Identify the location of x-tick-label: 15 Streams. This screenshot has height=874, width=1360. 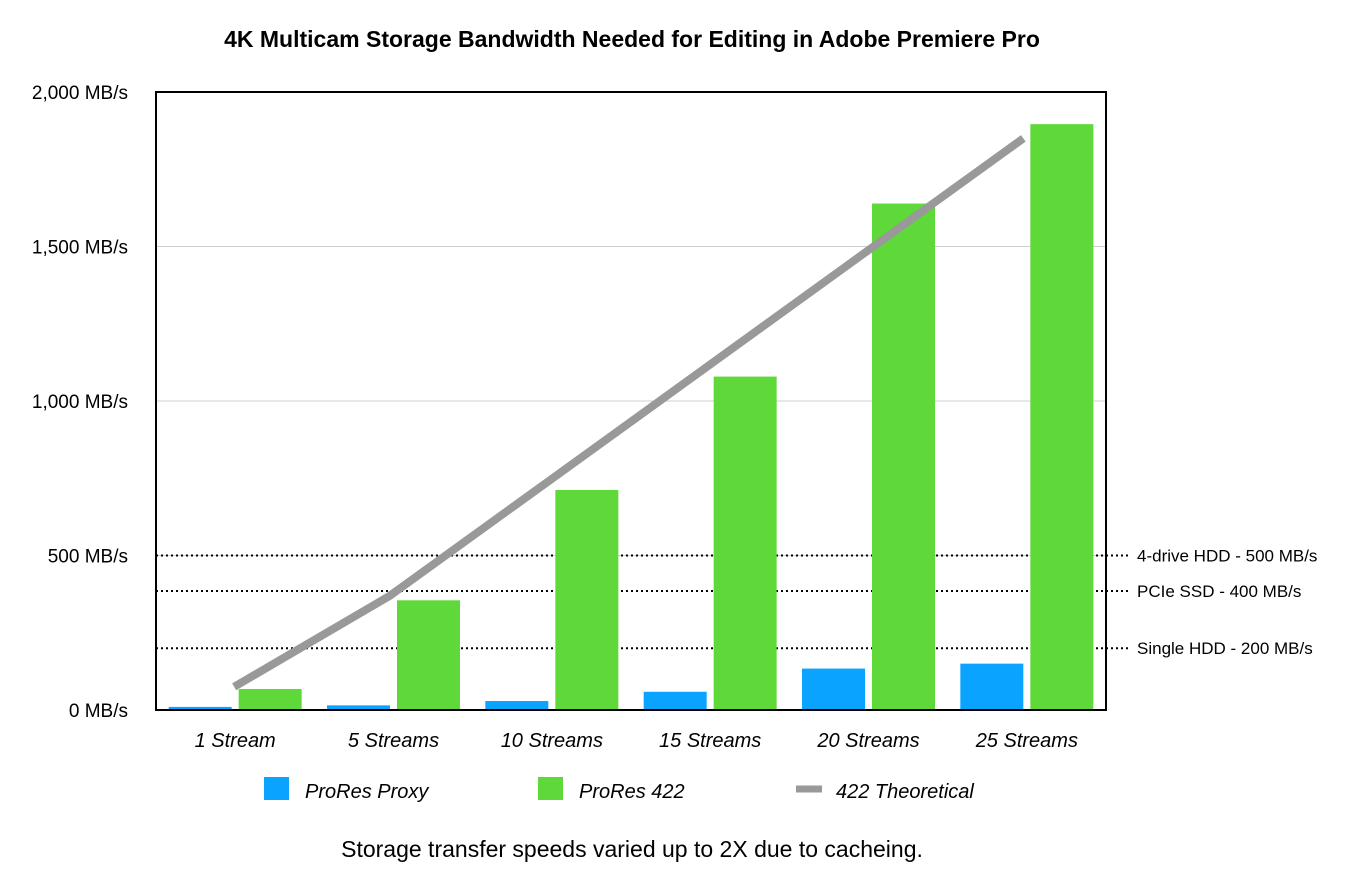
(710, 741).